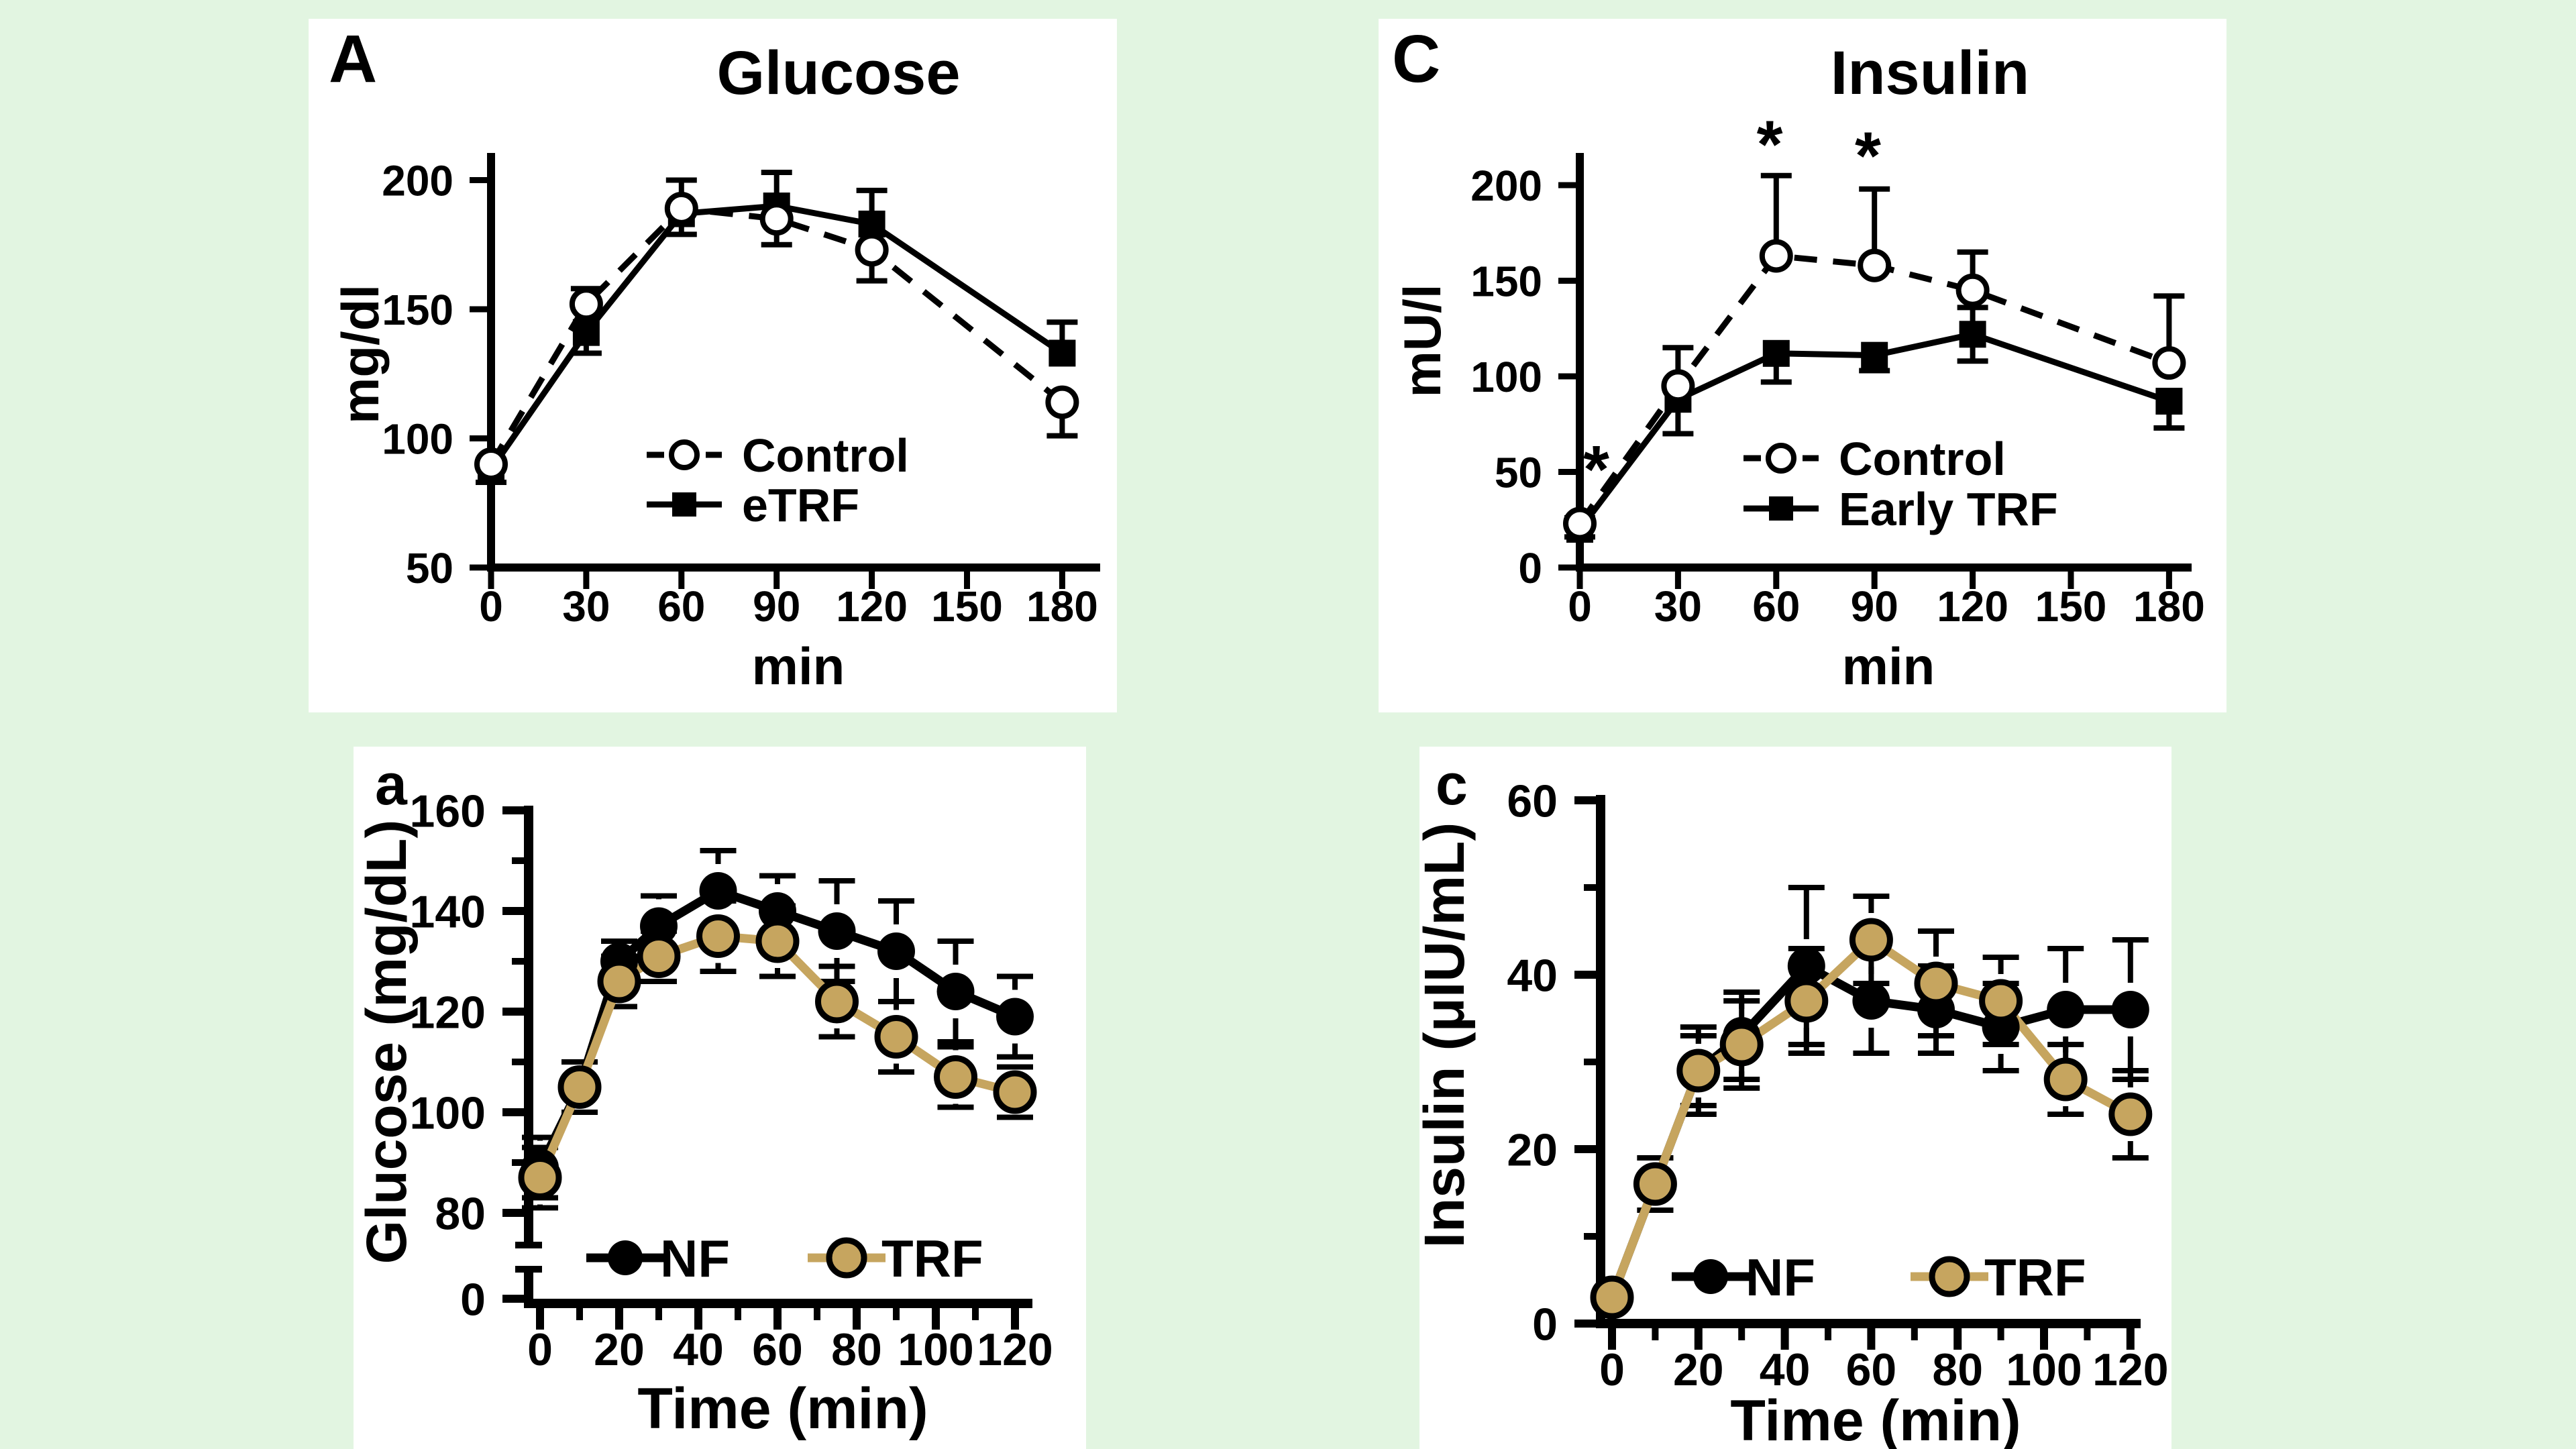 The image size is (2576, 1449). I want to click on x-tick-label: 30, so click(586, 606).